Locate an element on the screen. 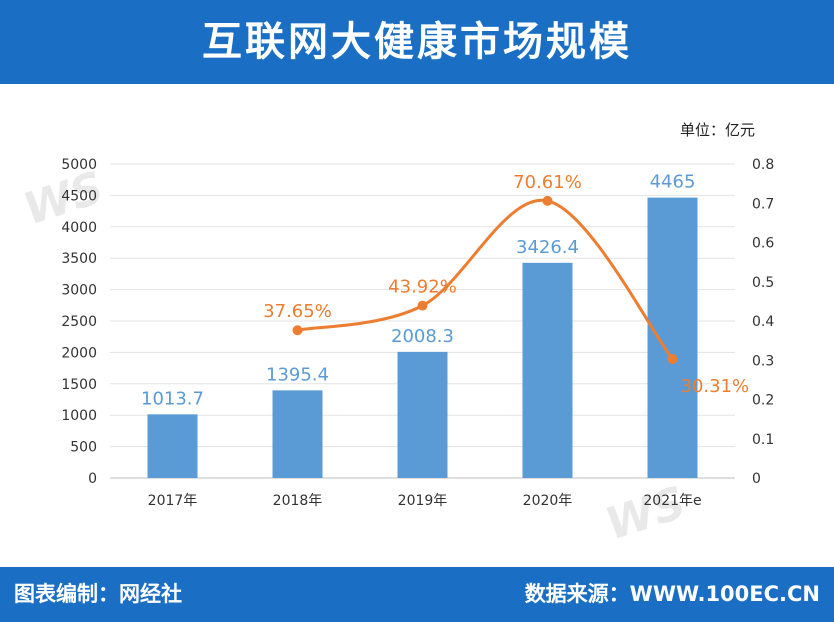 This screenshot has width=834, height=622. left-axis-tick-label: 3500 is located at coordinates (79, 259).